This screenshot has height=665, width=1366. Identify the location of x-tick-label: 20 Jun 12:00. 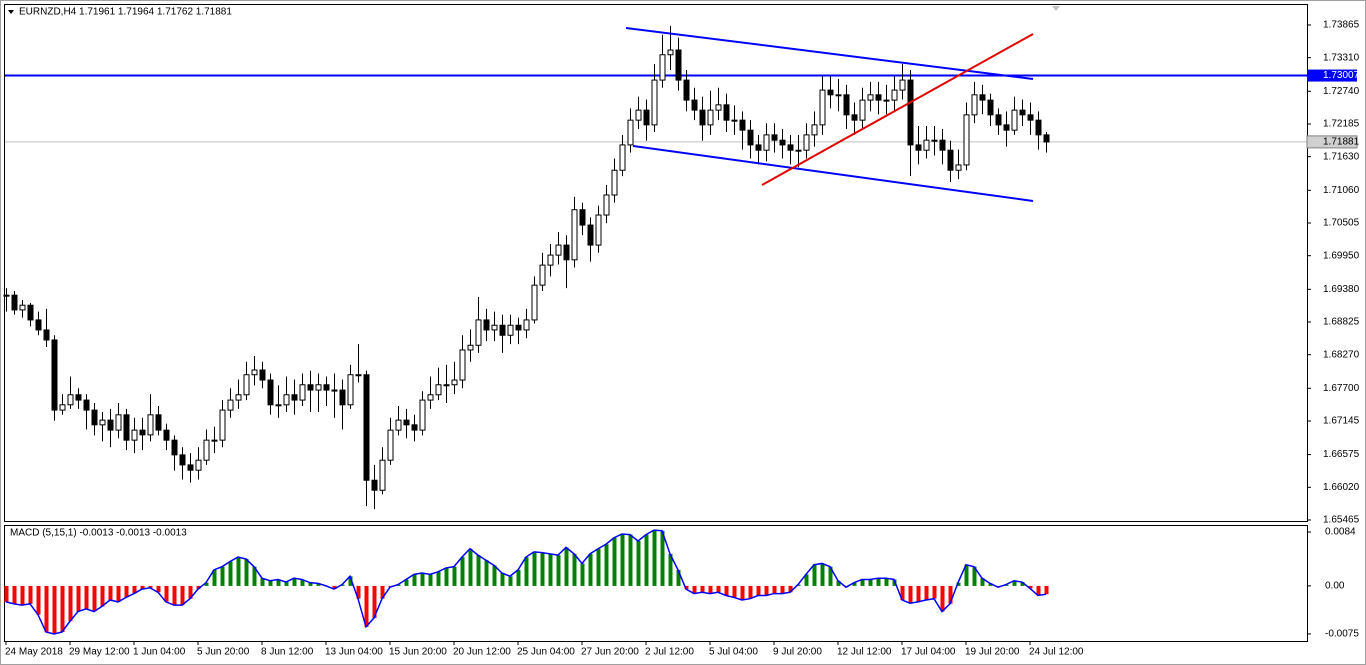
(482, 652).